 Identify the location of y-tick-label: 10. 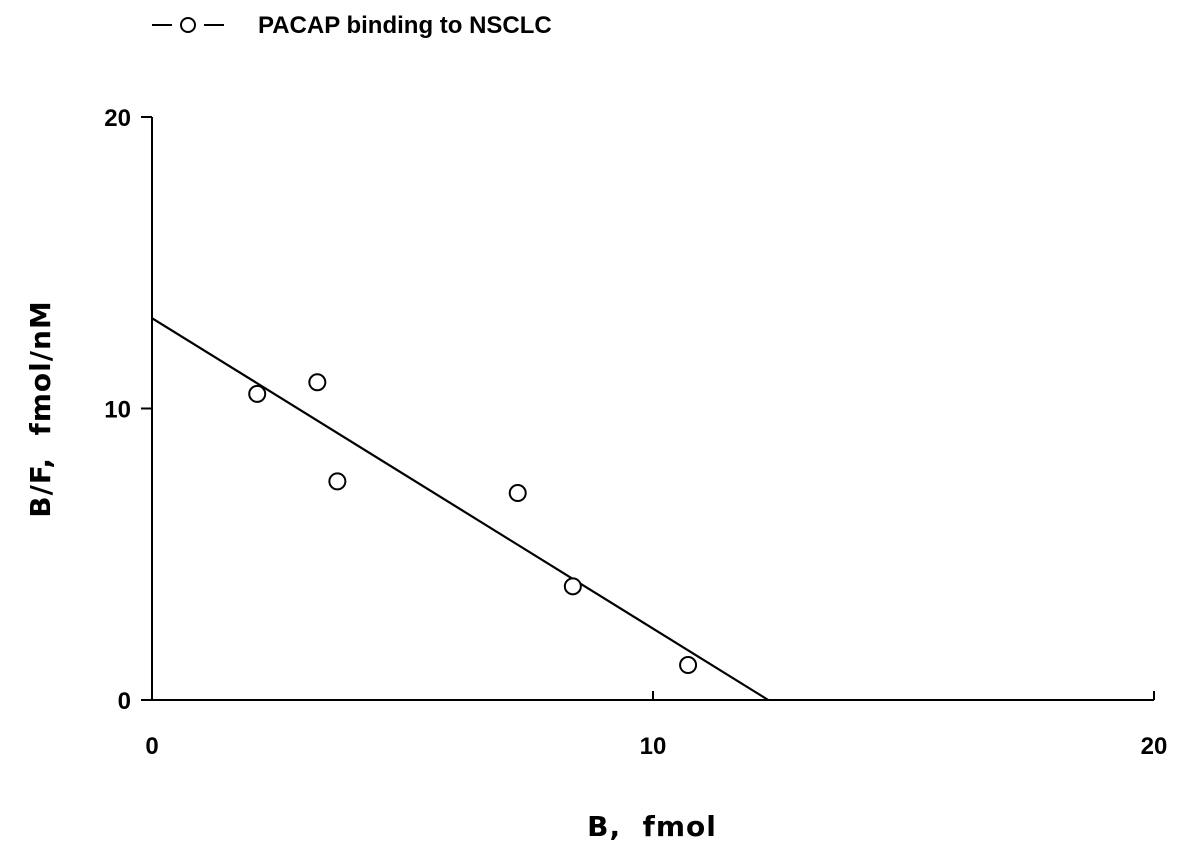
(117, 410).